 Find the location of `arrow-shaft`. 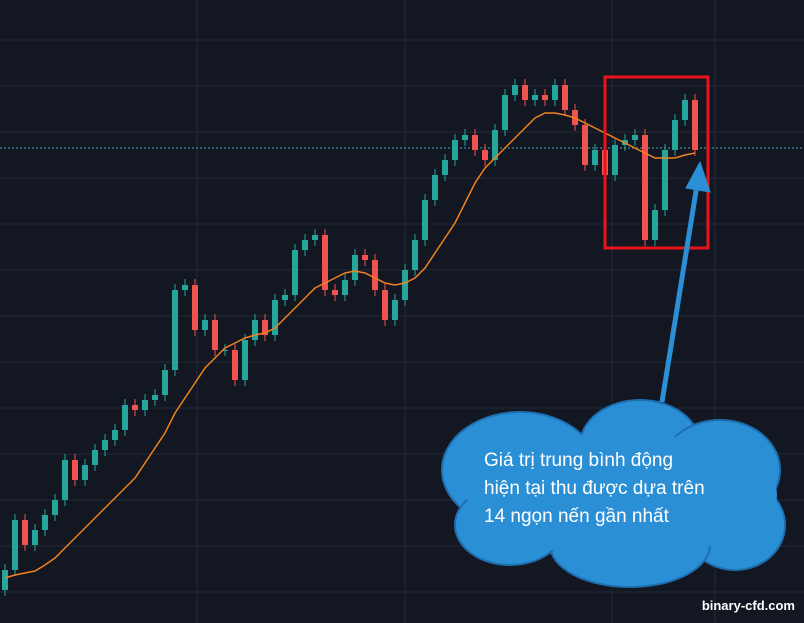

arrow-shaft is located at coordinates (679, 293).